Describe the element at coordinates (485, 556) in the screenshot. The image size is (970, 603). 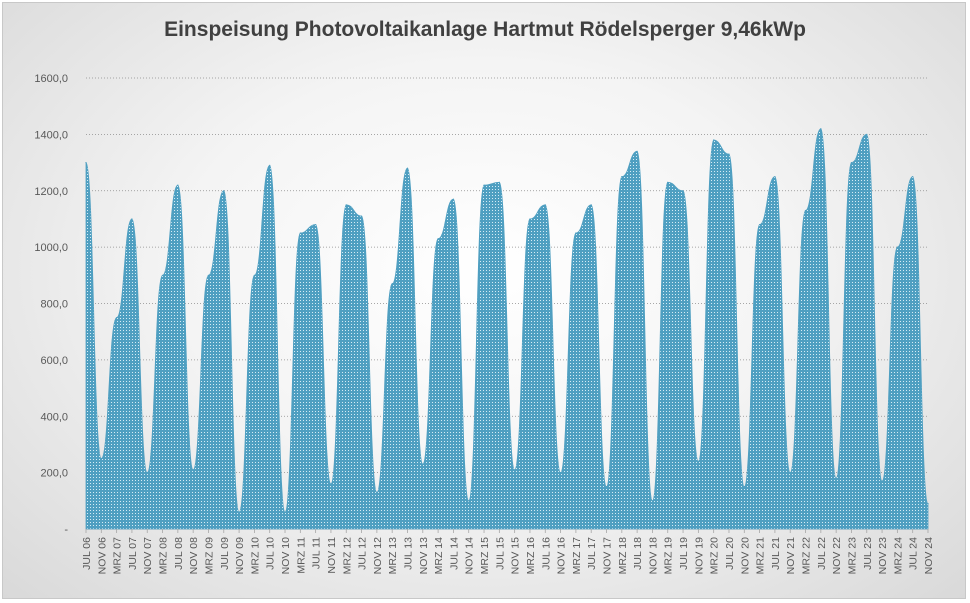
I see `x-tick-label: MRZ 15` at that location.